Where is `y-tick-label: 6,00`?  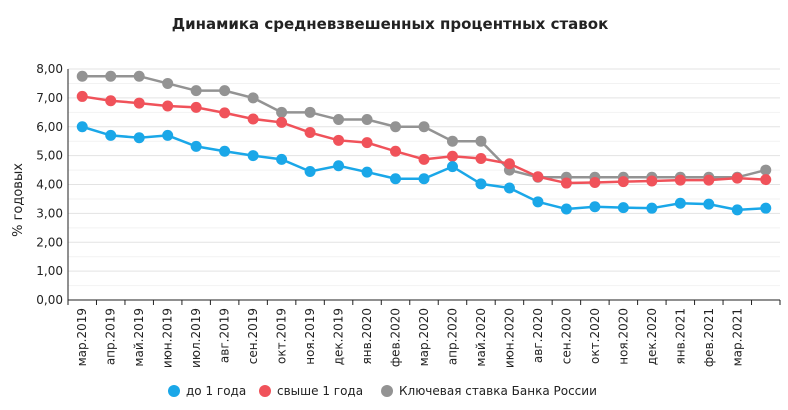 y-tick-label: 6,00 is located at coordinates (49, 127).